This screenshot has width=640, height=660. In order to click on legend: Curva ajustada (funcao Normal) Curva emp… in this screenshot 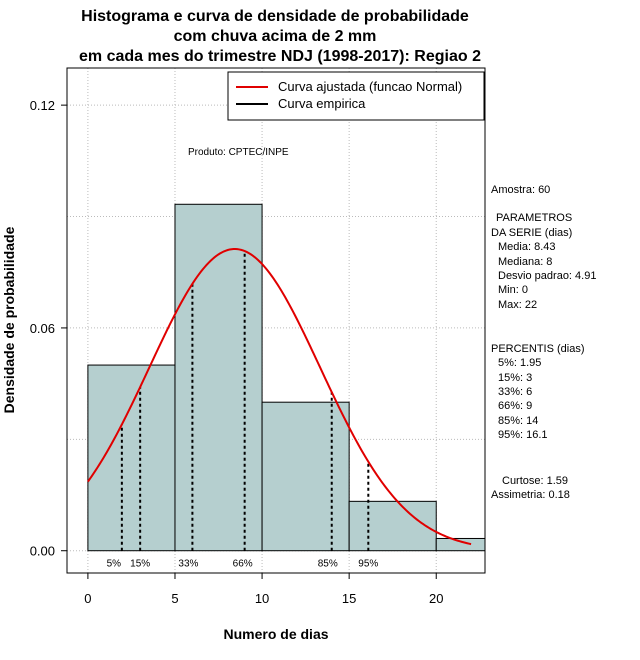, I will do `click(356, 96)`.